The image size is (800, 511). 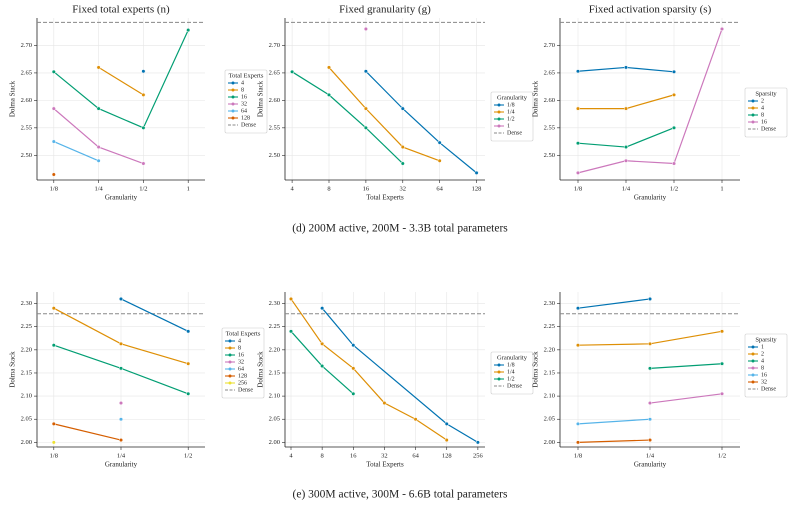 What do you see at coordinates (447, 455) in the screenshot?
I see `x-tick-label: 128` at bounding box center [447, 455].